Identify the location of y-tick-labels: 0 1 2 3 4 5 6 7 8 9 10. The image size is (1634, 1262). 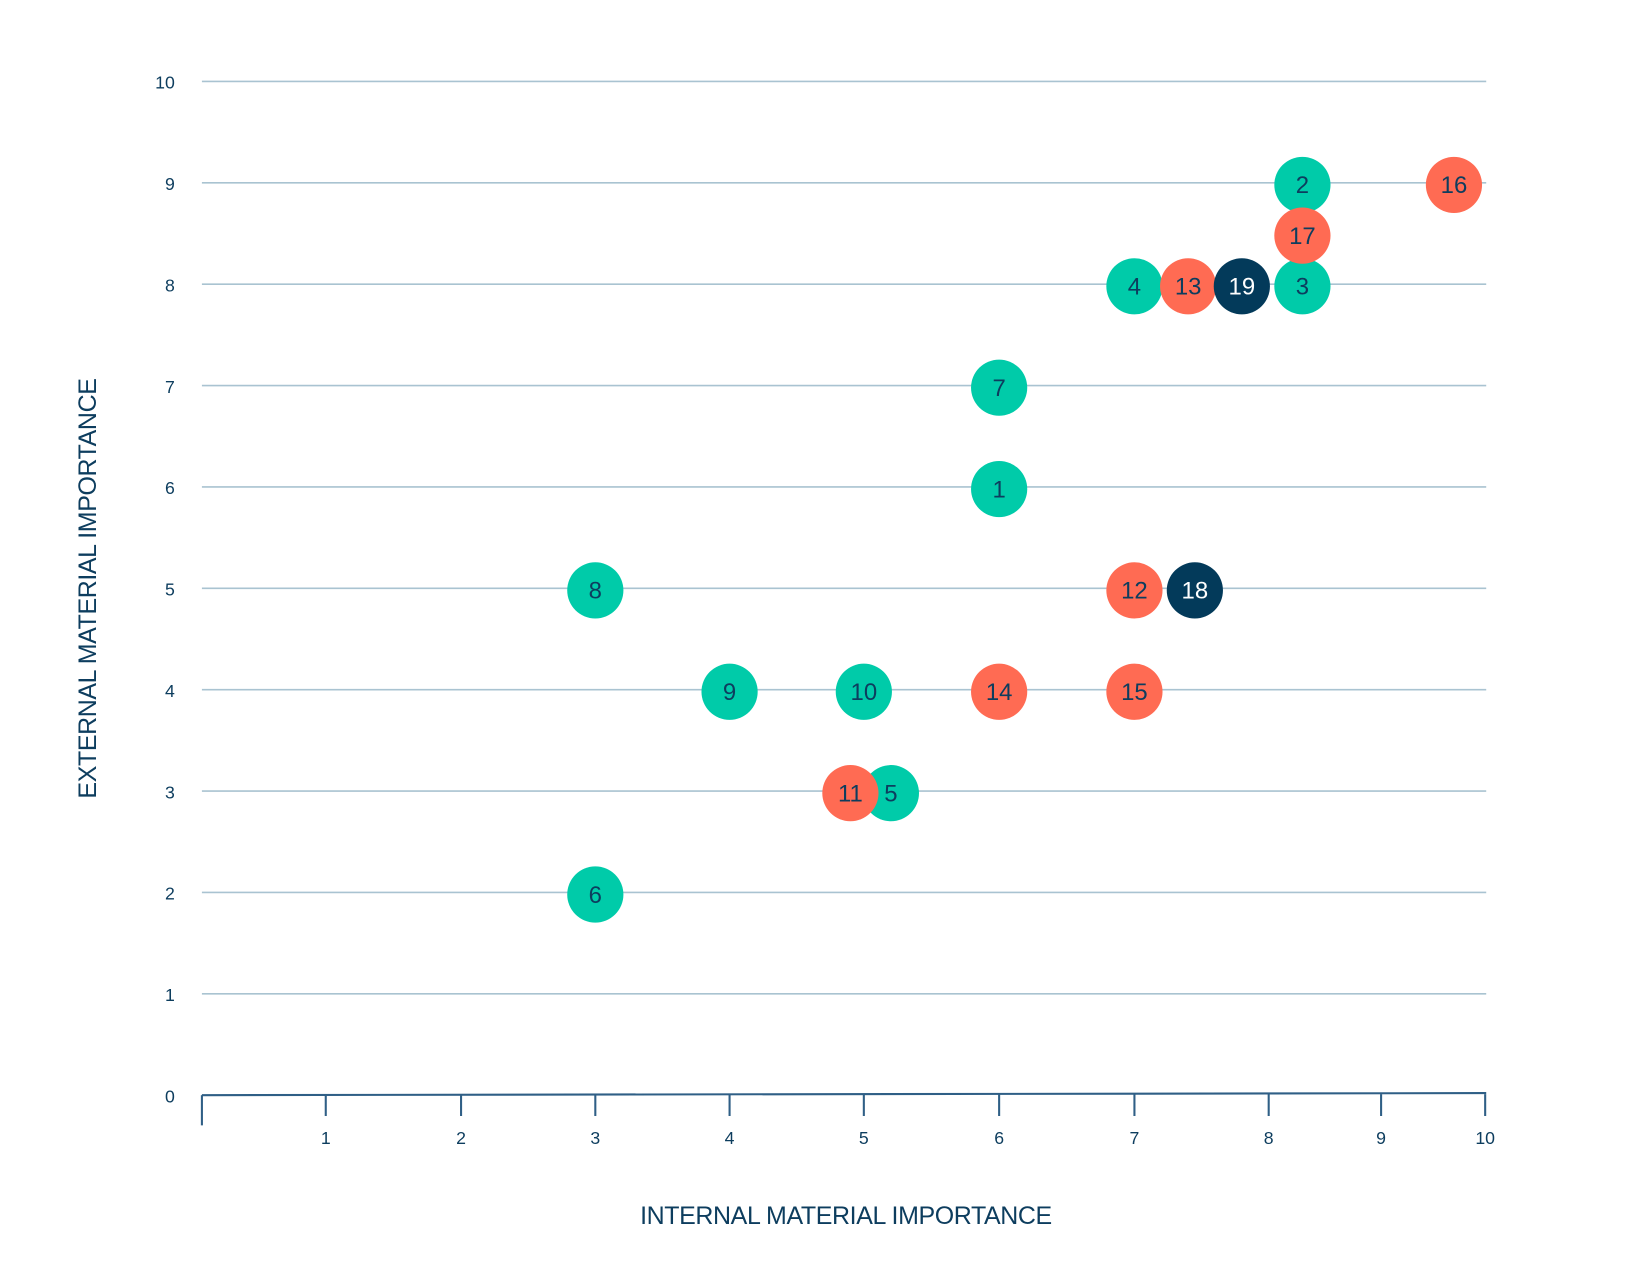
(165, 590).